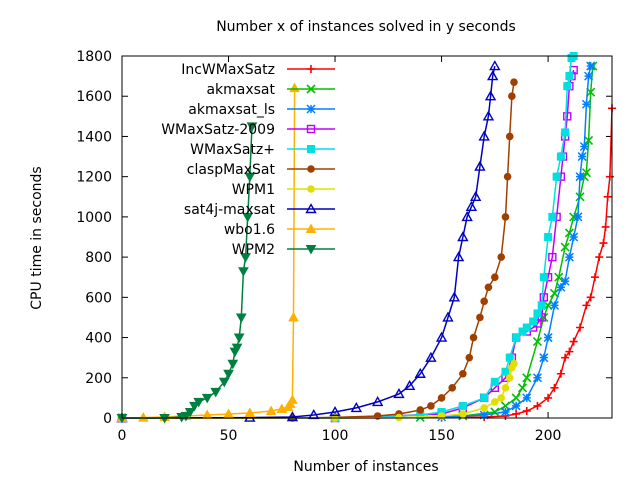  I want to click on y-tick-label: 1800, so click(94, 57).